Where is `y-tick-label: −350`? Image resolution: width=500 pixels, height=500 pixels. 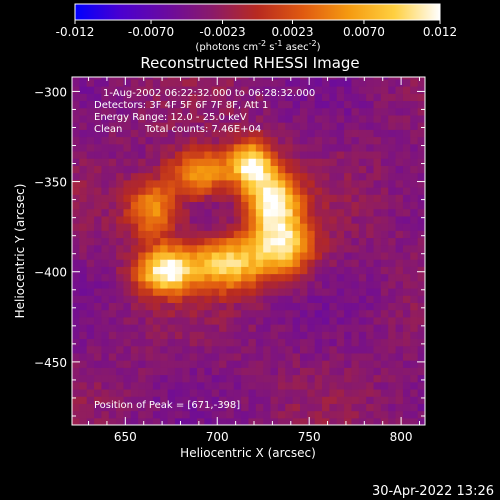 y-tick-label: −350 is located at coordinates (50, 183).